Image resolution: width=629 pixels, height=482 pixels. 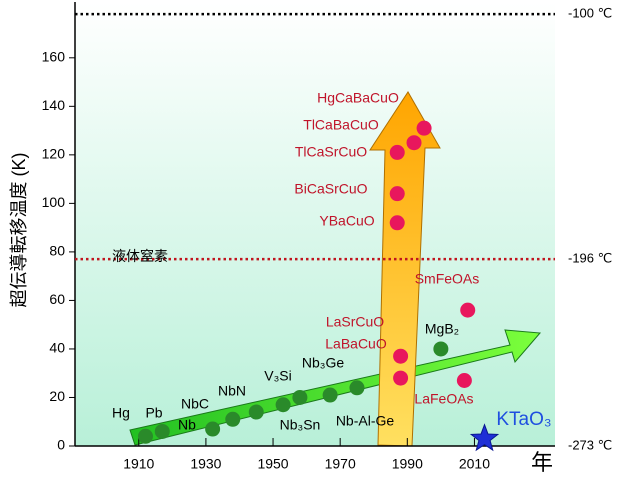 What do you see at coordinates (407, 464) in the screenshot?
I see `x-tick-label: 1990` at bounding box center [407, 464].